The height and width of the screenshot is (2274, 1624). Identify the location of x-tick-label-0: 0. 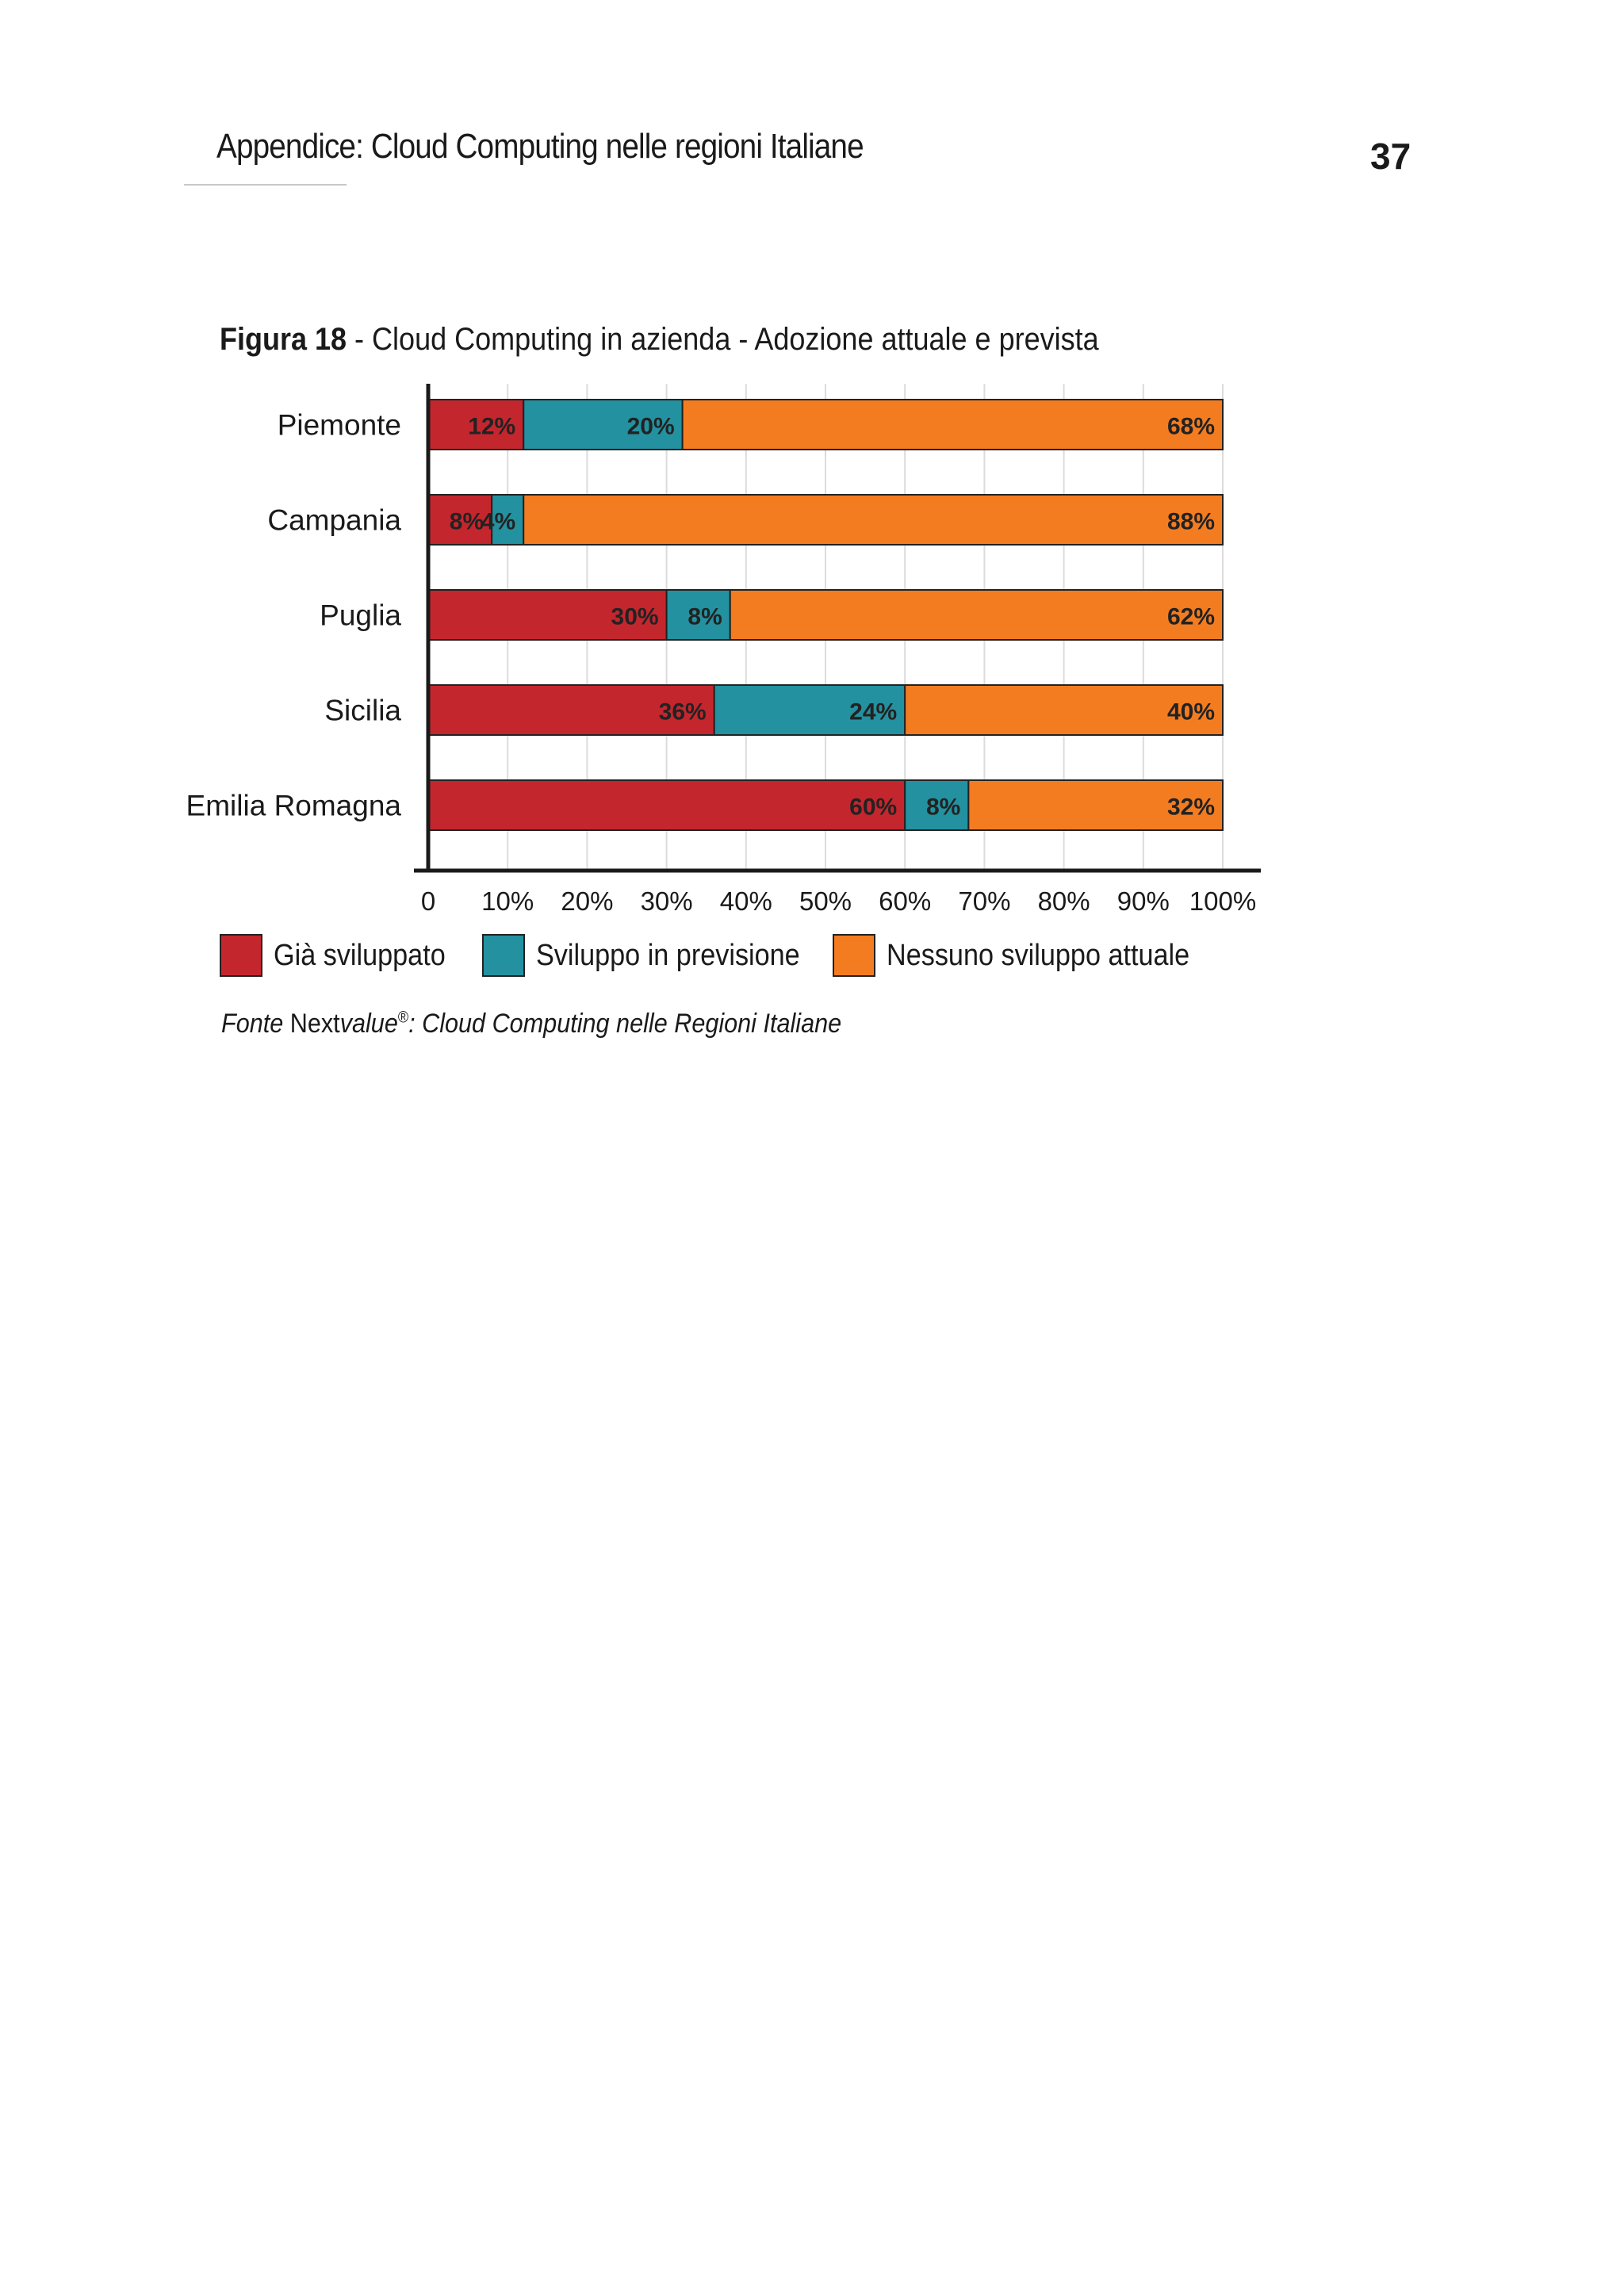
(428, 901).